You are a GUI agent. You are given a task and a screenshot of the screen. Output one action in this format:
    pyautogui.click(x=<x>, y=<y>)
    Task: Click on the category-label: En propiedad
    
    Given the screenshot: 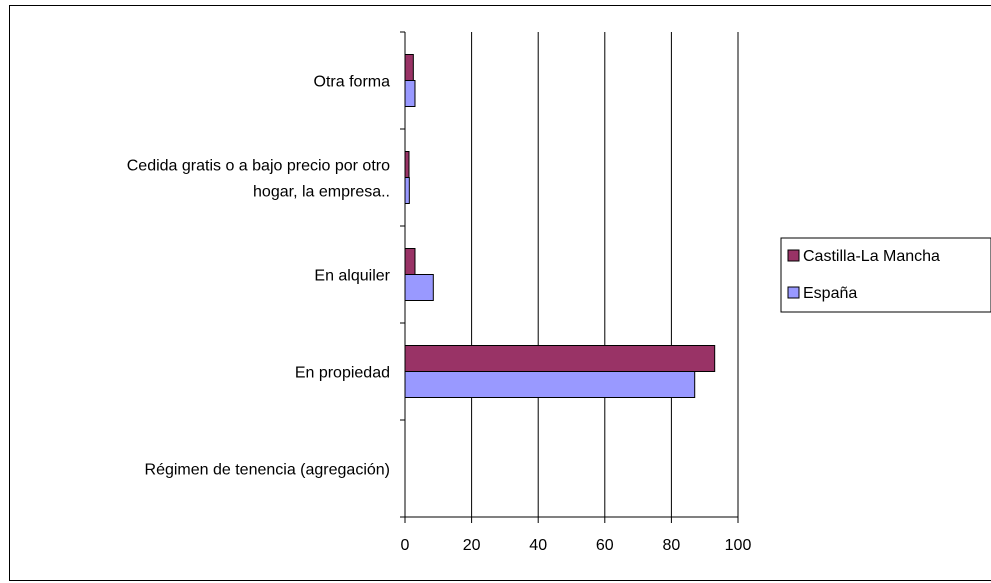 What is the action you would take?
    pyautogui.click(x=342, y=373)
    